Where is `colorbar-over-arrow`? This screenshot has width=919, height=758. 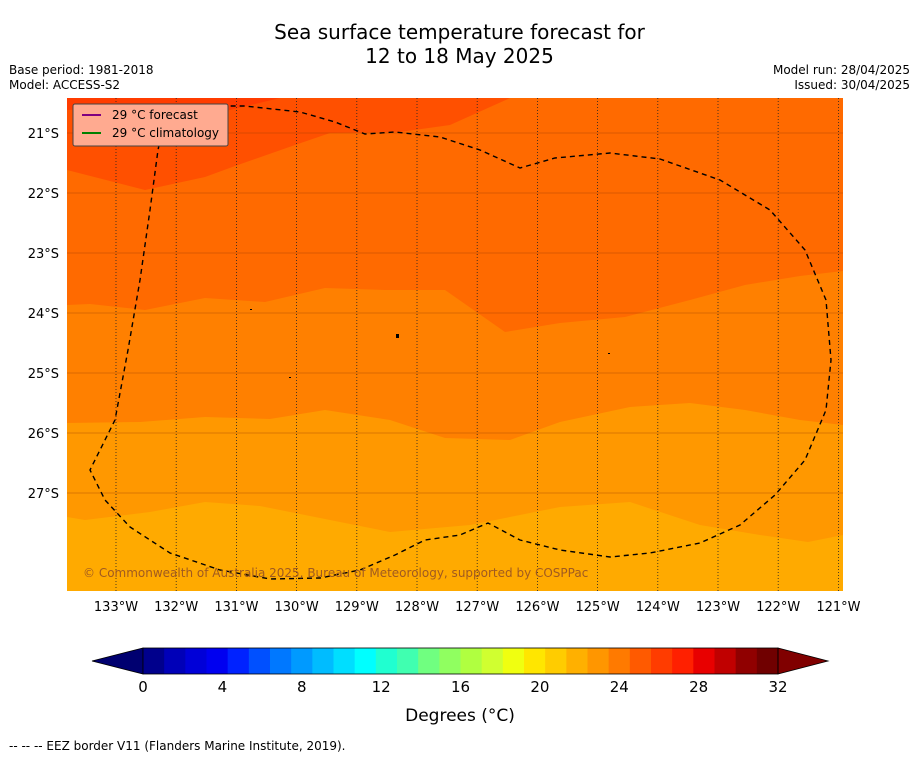
colorbar-over-arrow is located at coordinates (803, 661).